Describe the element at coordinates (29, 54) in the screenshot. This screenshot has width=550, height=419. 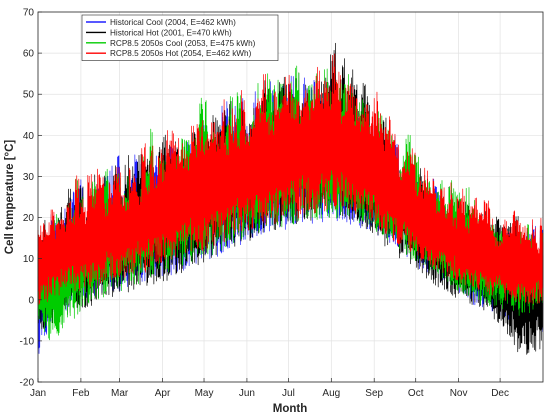
I see `y-tick-label: 60` at that location.